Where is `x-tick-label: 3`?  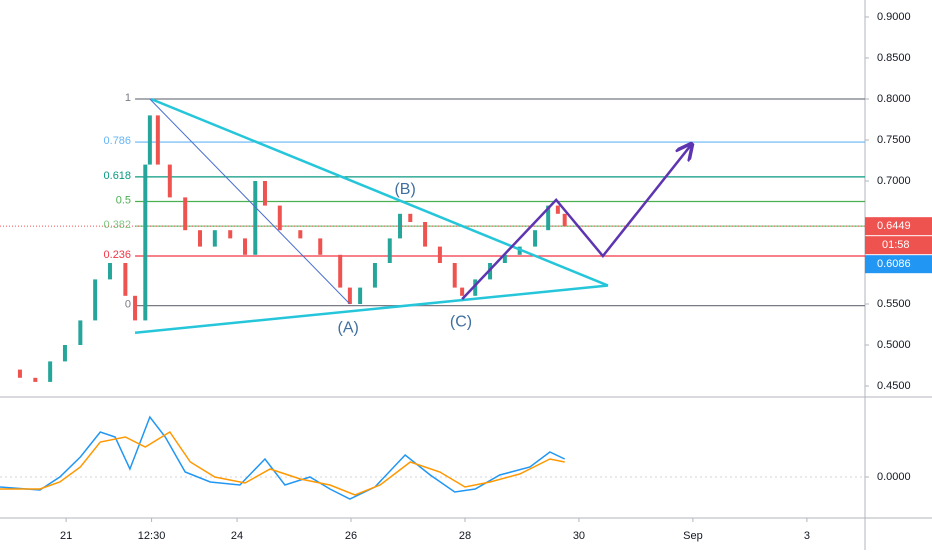 x-tick-label: 3 is located at coordinates (807, 536).